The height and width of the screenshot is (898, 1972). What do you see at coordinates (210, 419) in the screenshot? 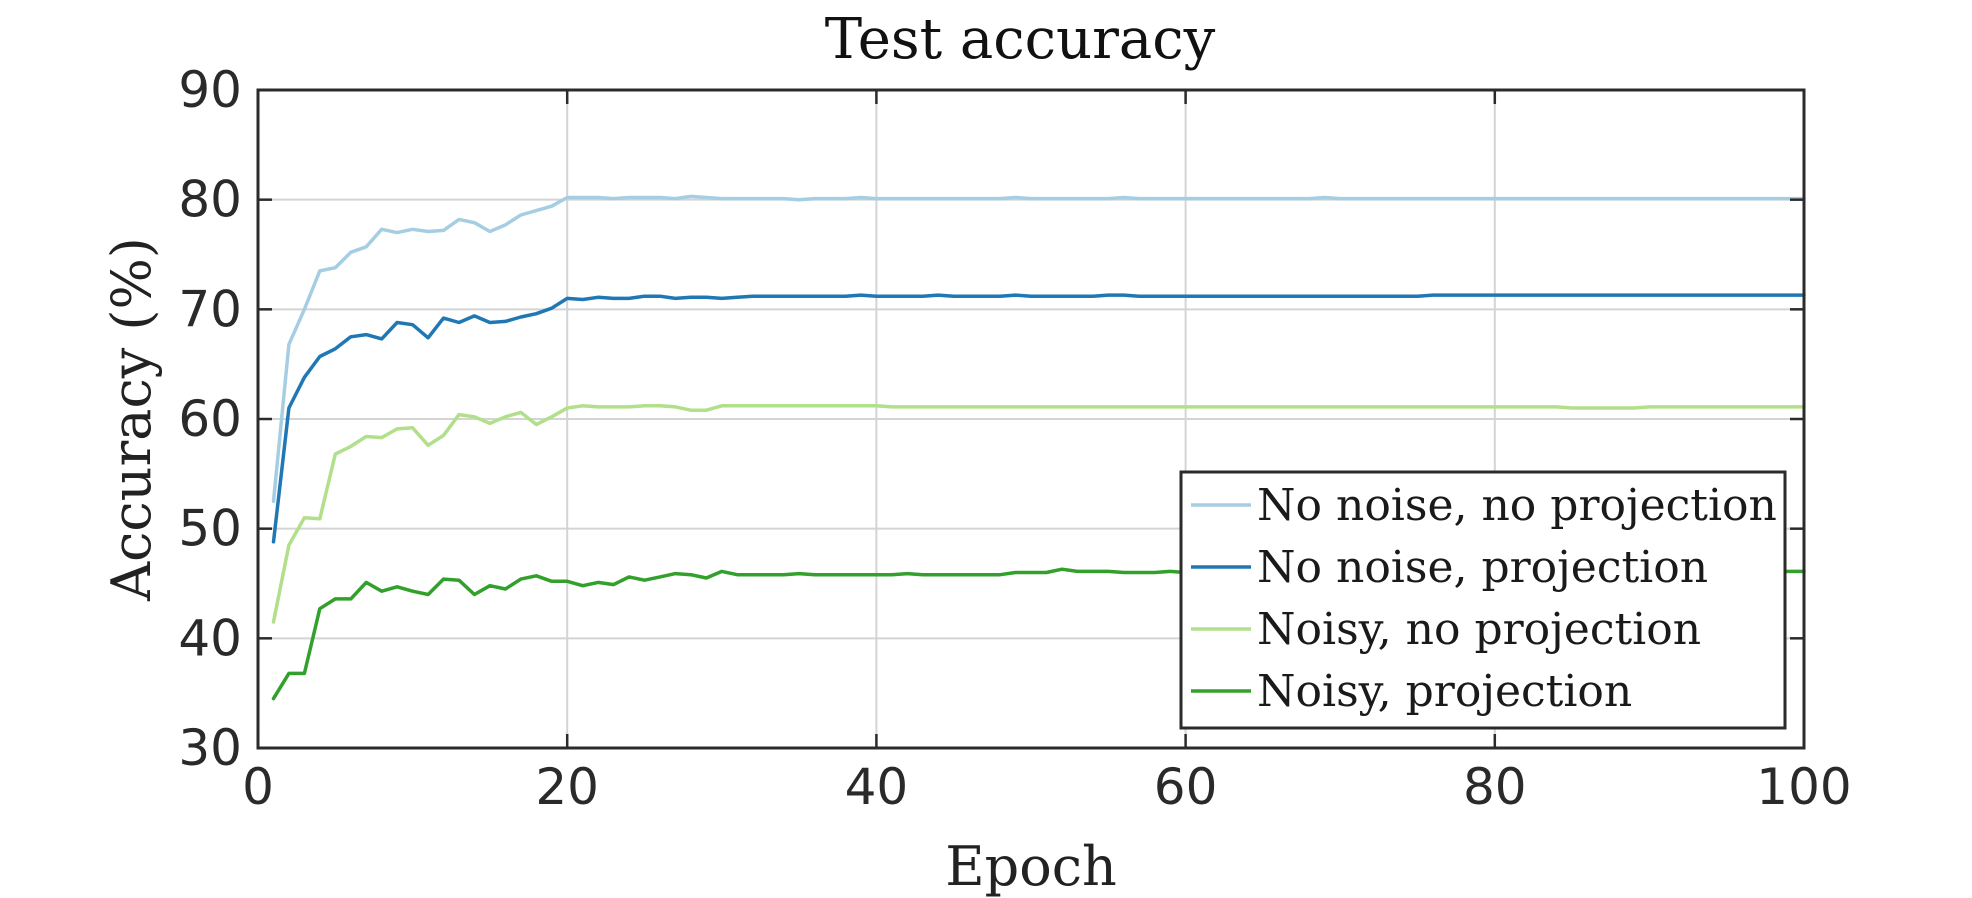
I see `y-tick-label: 60` at bounding box center [210, 419].